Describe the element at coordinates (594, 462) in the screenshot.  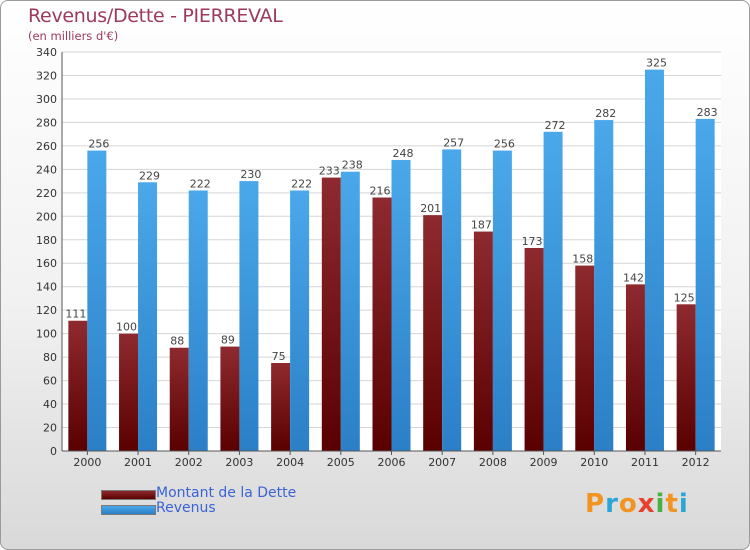
I see `x-tick-label: 2010` at that location.